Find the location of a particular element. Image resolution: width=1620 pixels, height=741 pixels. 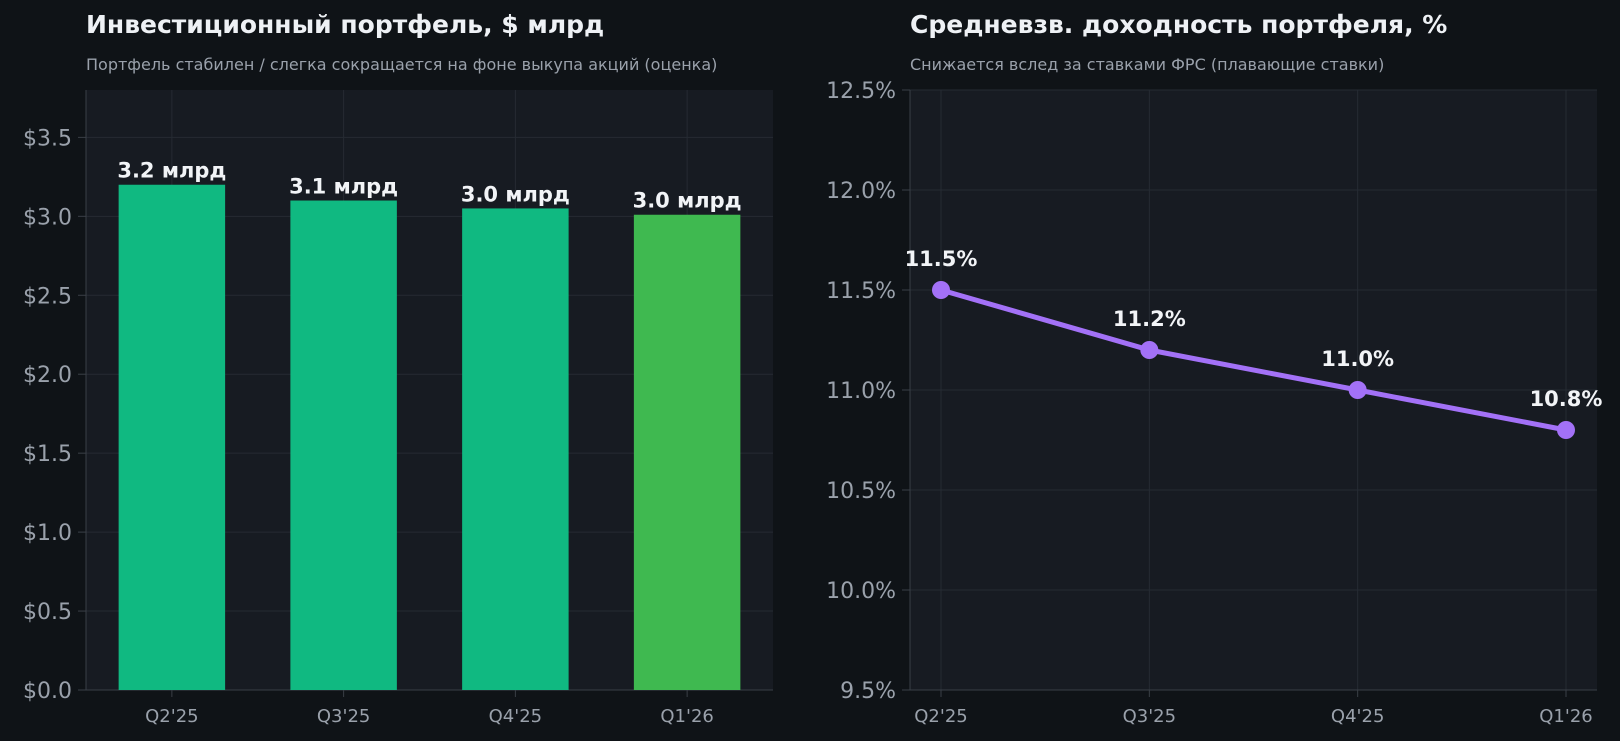

bar-Q425 is located at coordinates (515, 449).